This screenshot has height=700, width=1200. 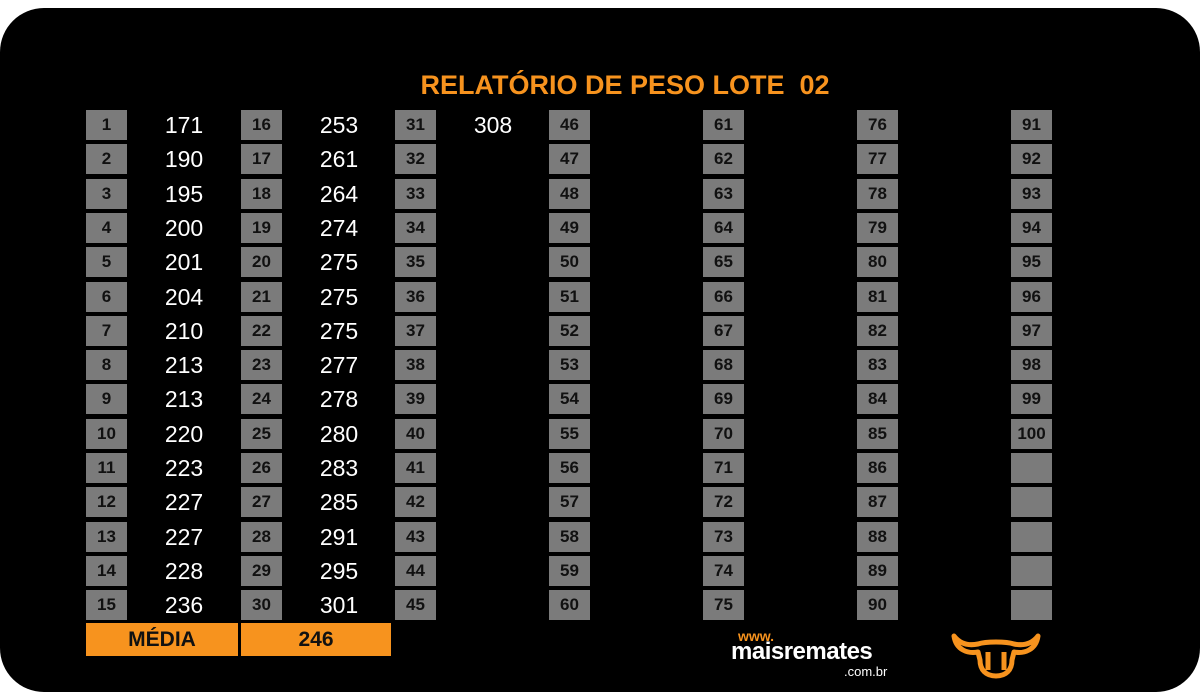 I want to click on lot-cell: 68, so click(x=776, y=365).